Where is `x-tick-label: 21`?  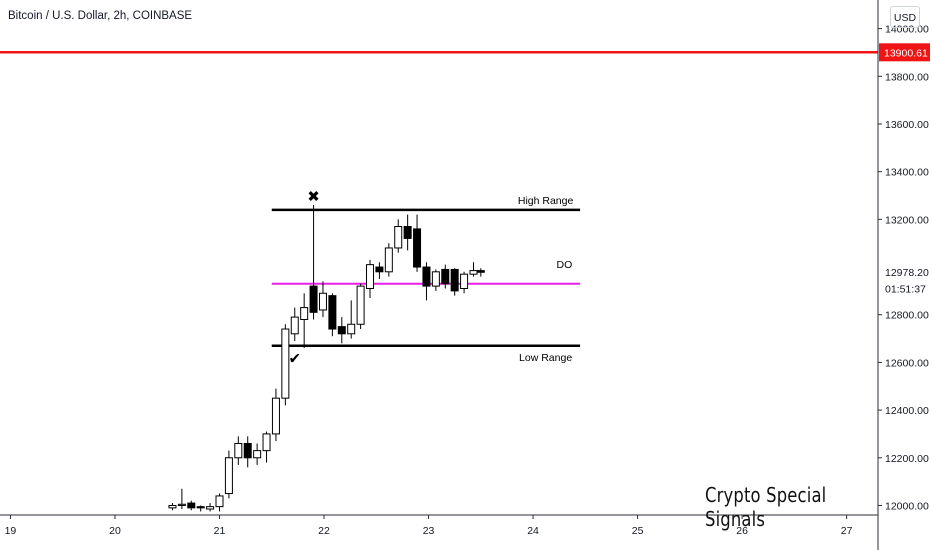 x-tick-label: 21 is located at coordinates (220, 531).